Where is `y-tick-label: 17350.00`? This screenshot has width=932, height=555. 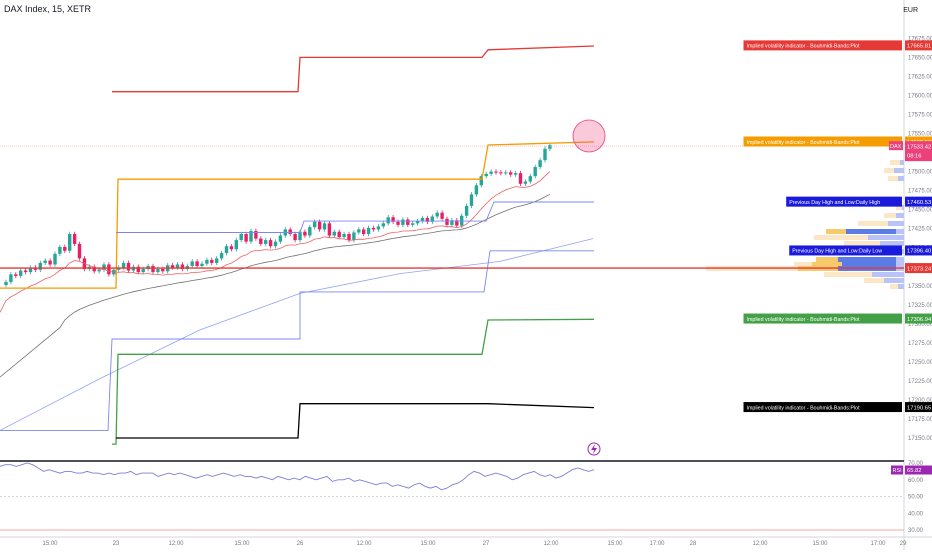
y-tick-label: 17350.00 is located at coordinates (920, 287).